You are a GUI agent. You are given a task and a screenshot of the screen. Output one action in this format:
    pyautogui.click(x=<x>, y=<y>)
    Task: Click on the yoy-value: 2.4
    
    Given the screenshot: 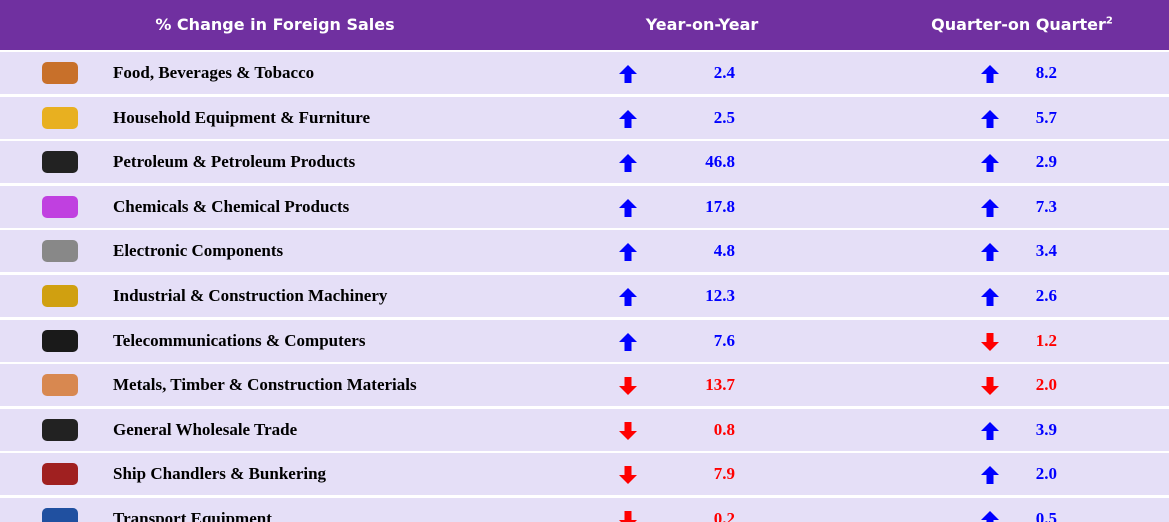 What is the action you would take?
    pyautogui.click(x=724, y=72)
    